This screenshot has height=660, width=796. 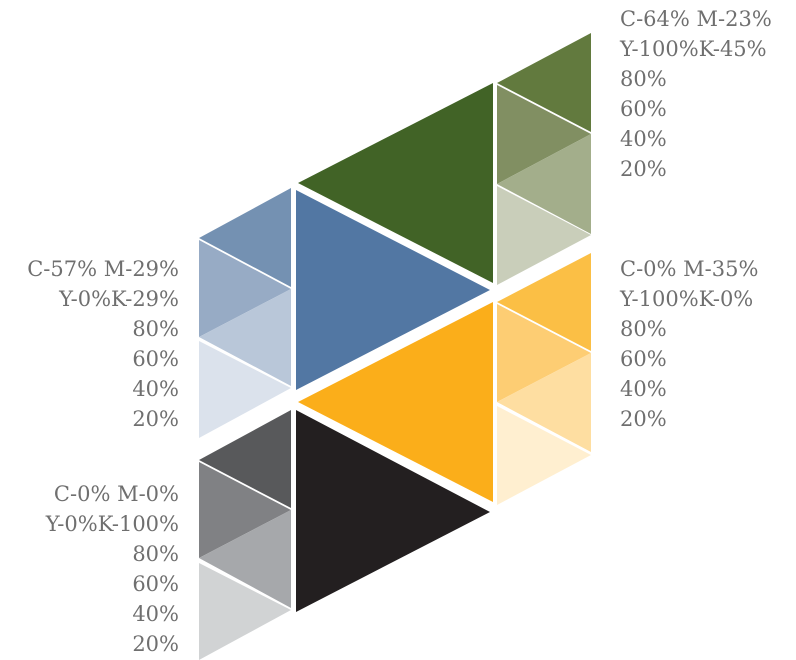 What do you see at coordinates (395, 183) in the screenshot?
I see `green-base-triangle` at bounding box center [395, 183].